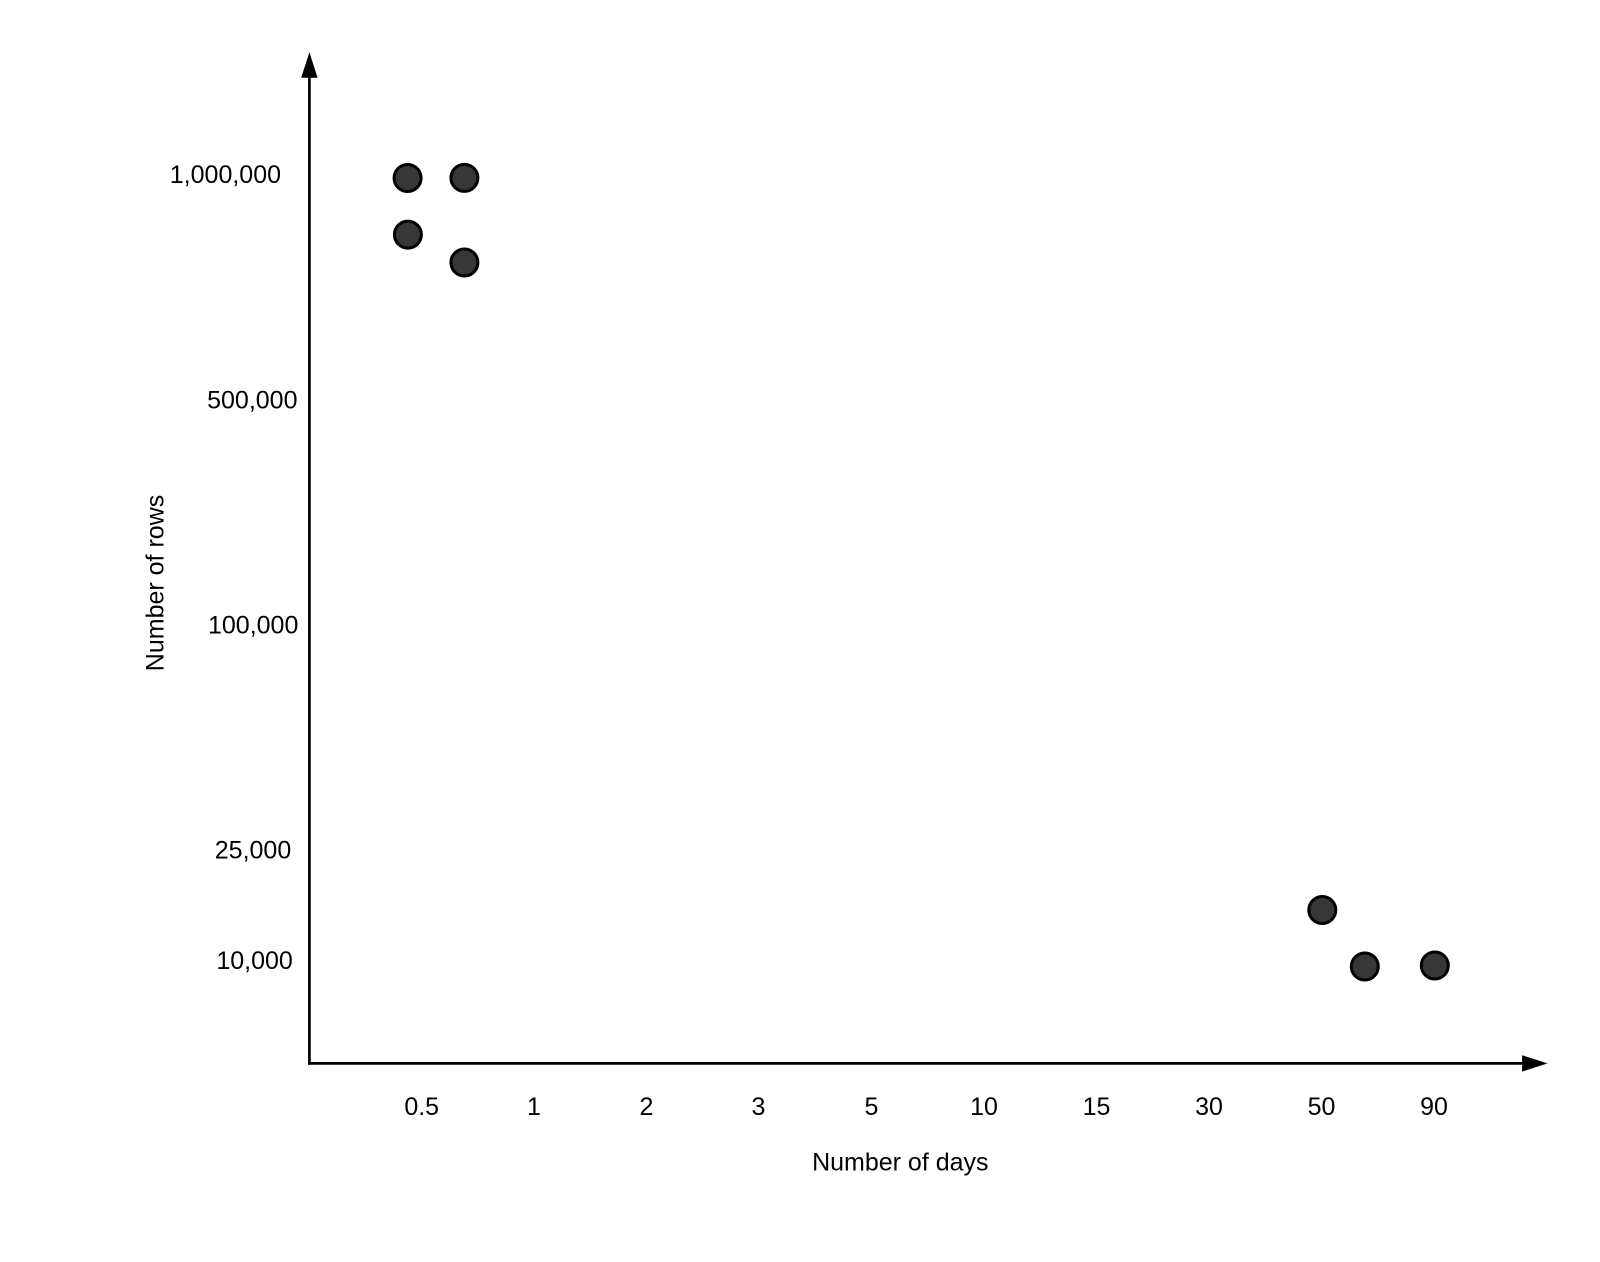 The image size is (1600, 1262). What do you see at coordinates (647, 1107) in the screenshot?
I see `svg-text: 2` at bounding box center [647, 1107].